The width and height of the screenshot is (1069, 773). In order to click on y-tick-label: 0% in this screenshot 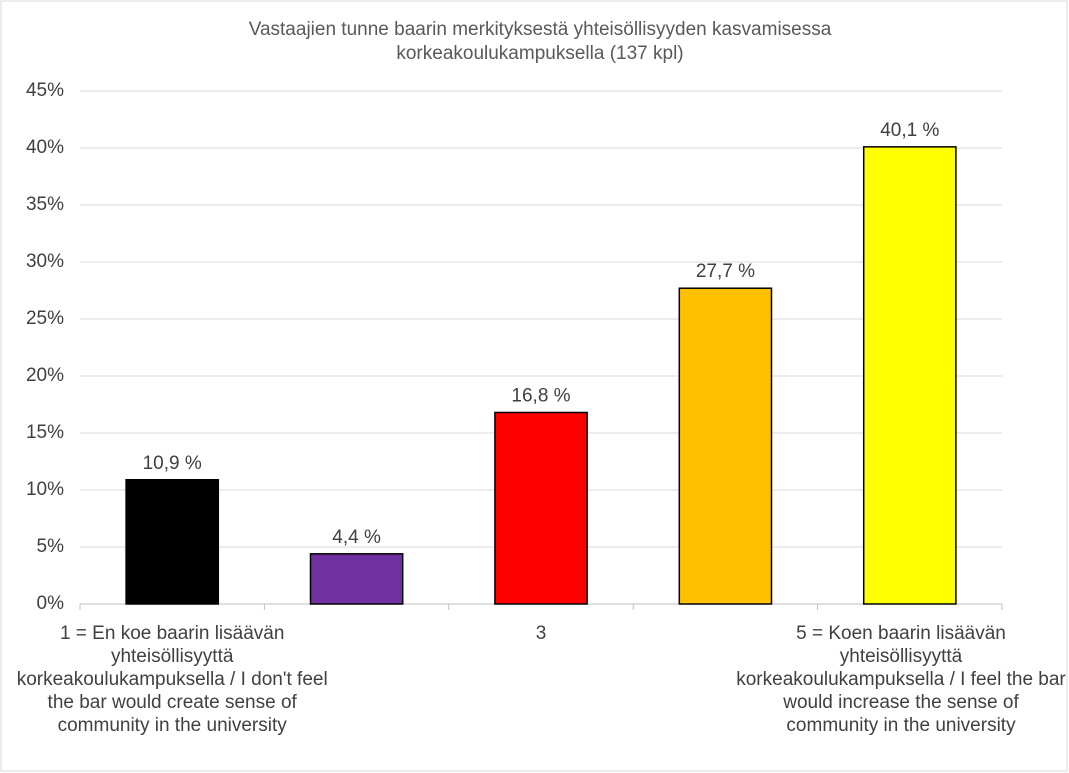, I will do `click(51, 603)`.